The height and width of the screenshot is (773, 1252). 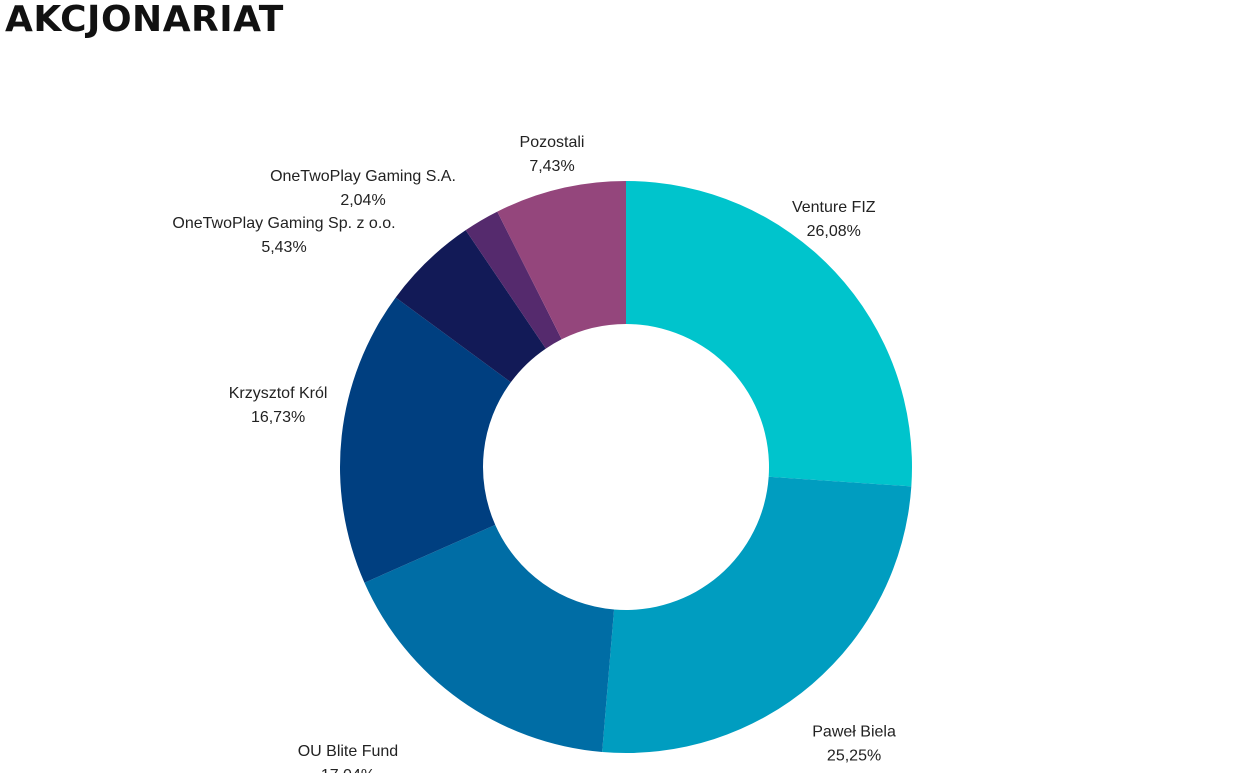 I want to click on slice-onetwoplay-gaming-s-a, so click(x=513, y=280).